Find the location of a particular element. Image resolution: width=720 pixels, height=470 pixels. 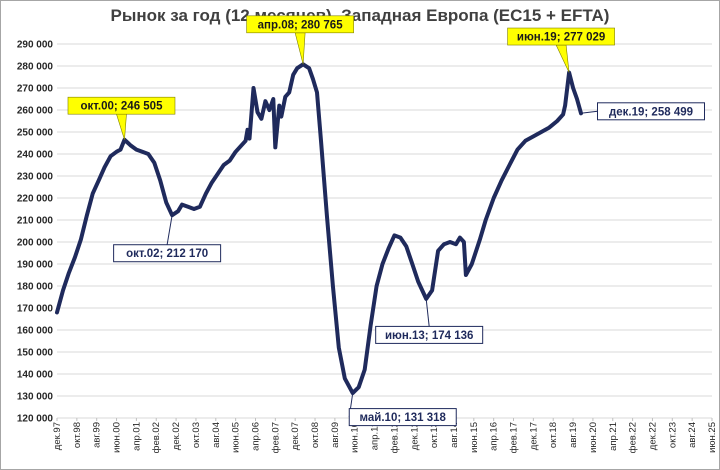

x-tick-label: дек.22 is located at coordinates (652, 436).